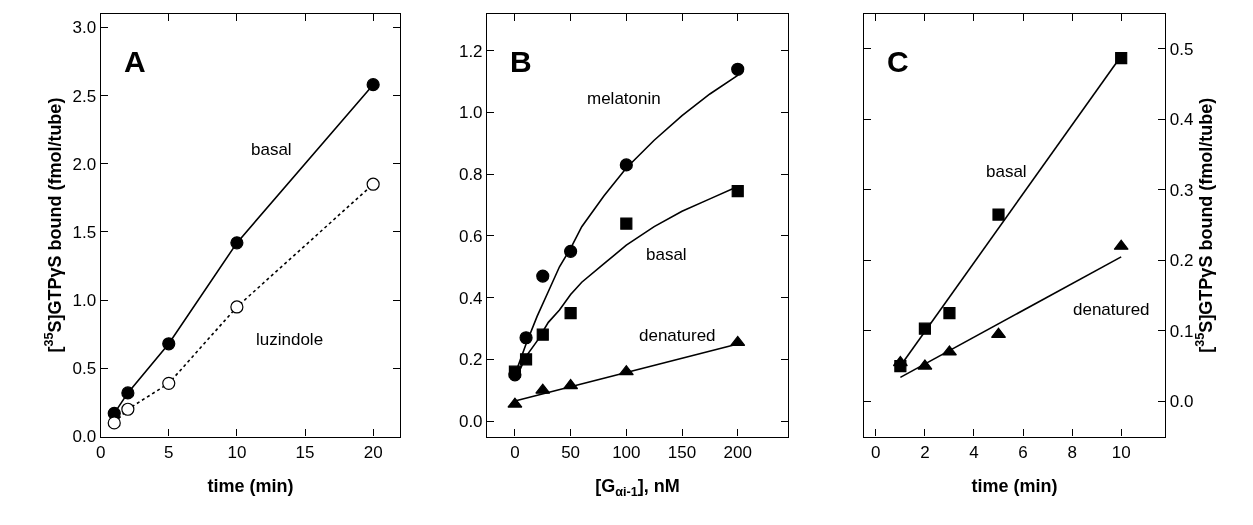 This screenshot has height=525, width=1253. I want to click on y-tick-label: 0.5, so click(84, 369).